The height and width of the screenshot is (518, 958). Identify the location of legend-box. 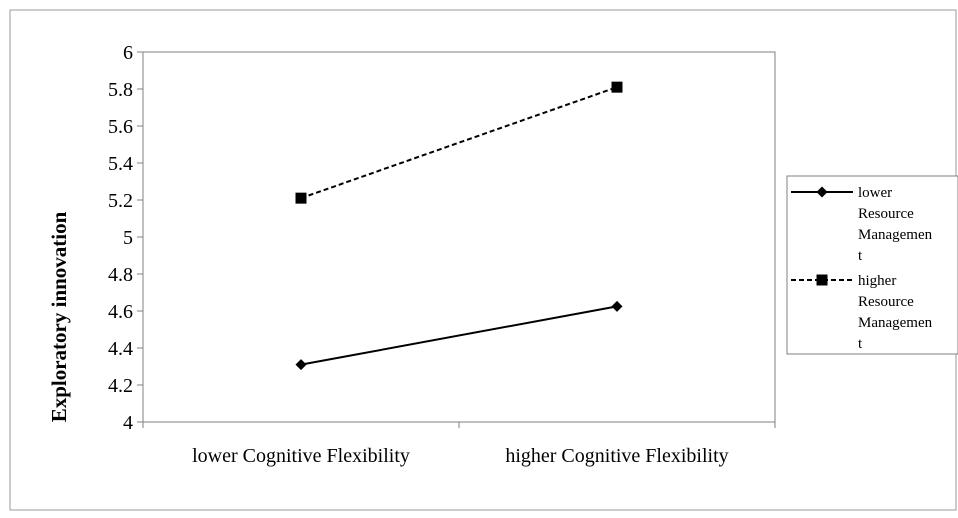
(872, 265).